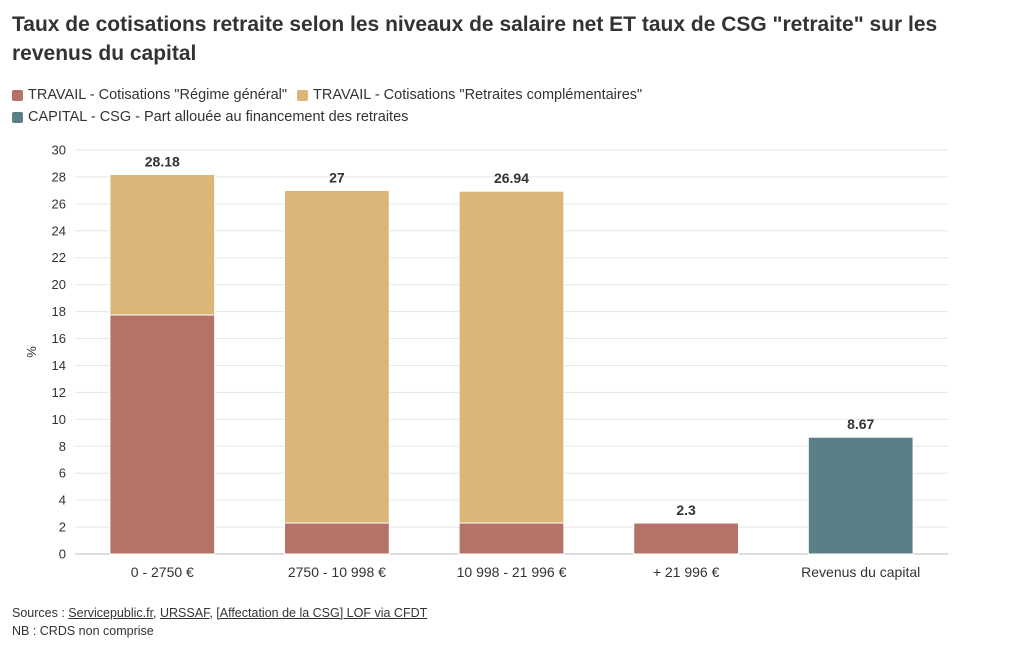 This screenshot has width=1020, height=650. Describe the element at coordinates (860, 424) in the screenshot. I see `bar-total-label: 8.67` at that location.